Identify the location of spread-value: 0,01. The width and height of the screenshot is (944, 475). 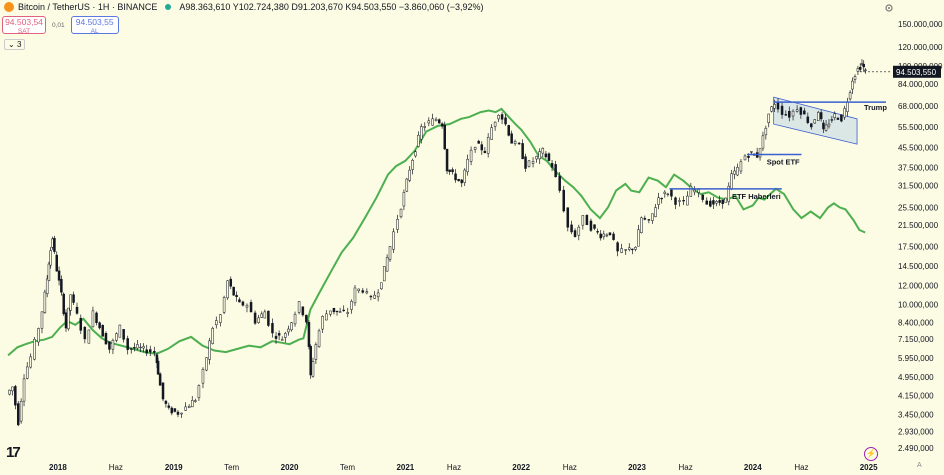
(58, 25).